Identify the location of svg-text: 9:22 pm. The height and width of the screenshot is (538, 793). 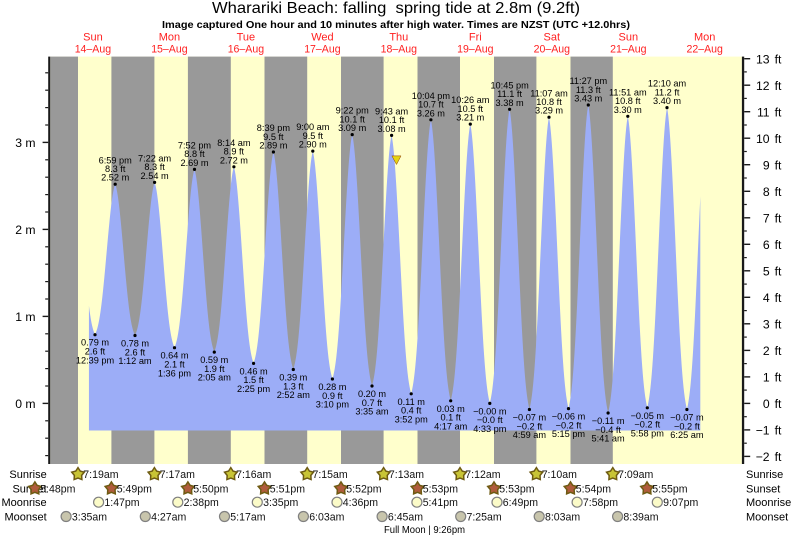
(353, 111).